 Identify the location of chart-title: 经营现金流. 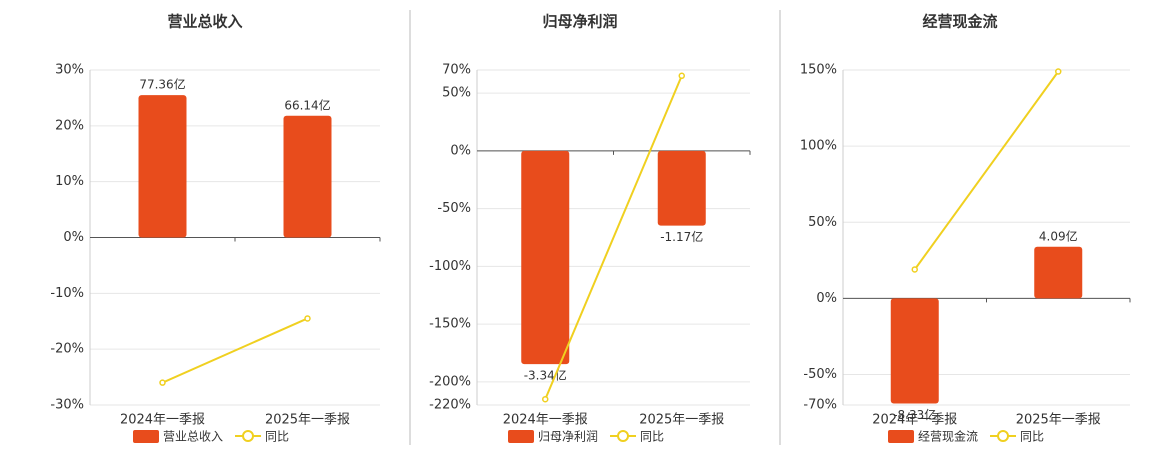
(959, 22).